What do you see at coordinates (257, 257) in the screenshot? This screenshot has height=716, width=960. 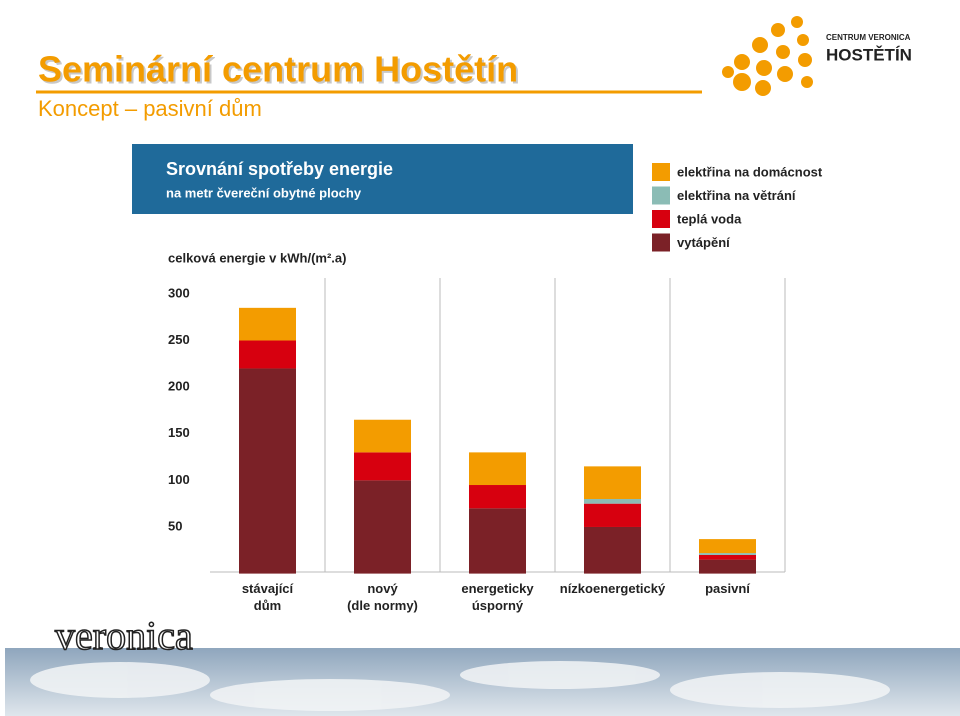 I see `y-axis-label: celková energie v kWh/(m².a)` at bounding box center [257, 257].